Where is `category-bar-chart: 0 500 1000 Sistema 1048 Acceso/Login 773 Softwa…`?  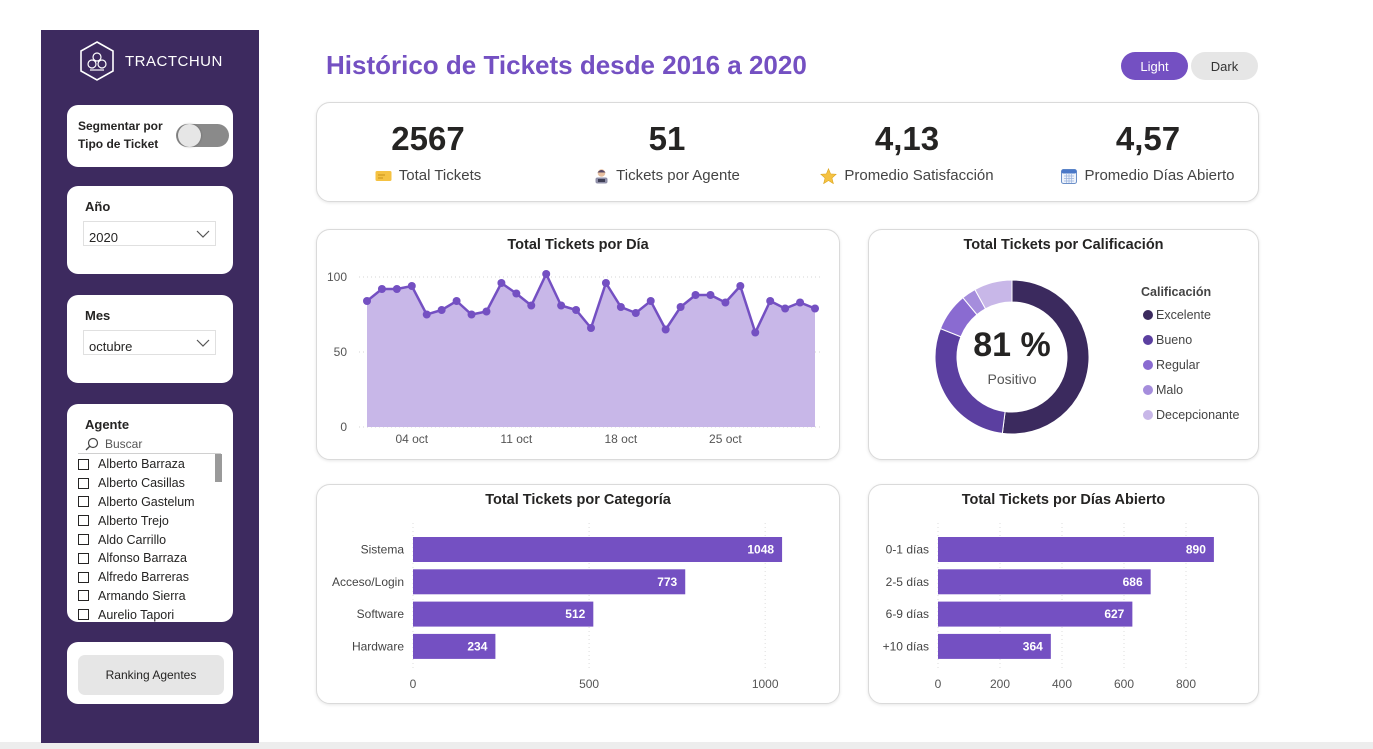
category-bar-chart: 0 500 1000 Sistema 1048 Acceso/Login 773 Softwa… is located at coordinates (557, 607).